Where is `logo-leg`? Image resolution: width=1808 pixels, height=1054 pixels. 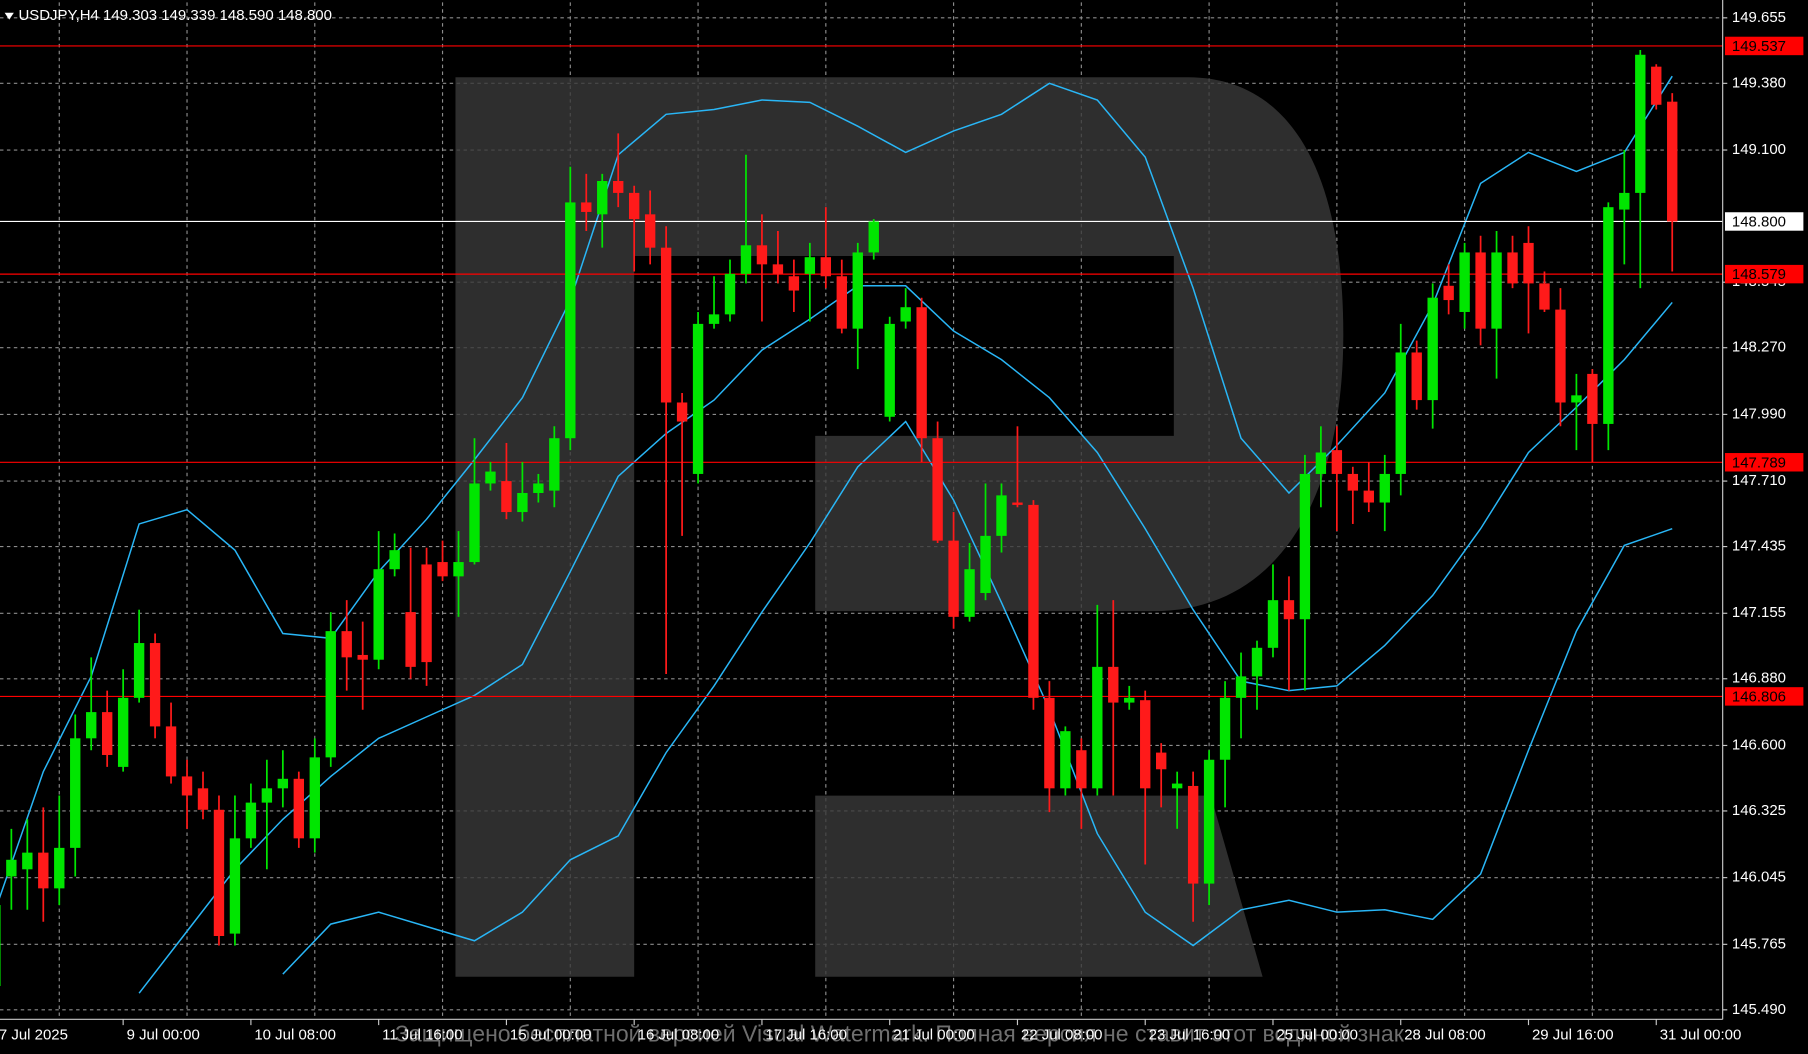
logo-leg is located at coordinates (1039, 886).